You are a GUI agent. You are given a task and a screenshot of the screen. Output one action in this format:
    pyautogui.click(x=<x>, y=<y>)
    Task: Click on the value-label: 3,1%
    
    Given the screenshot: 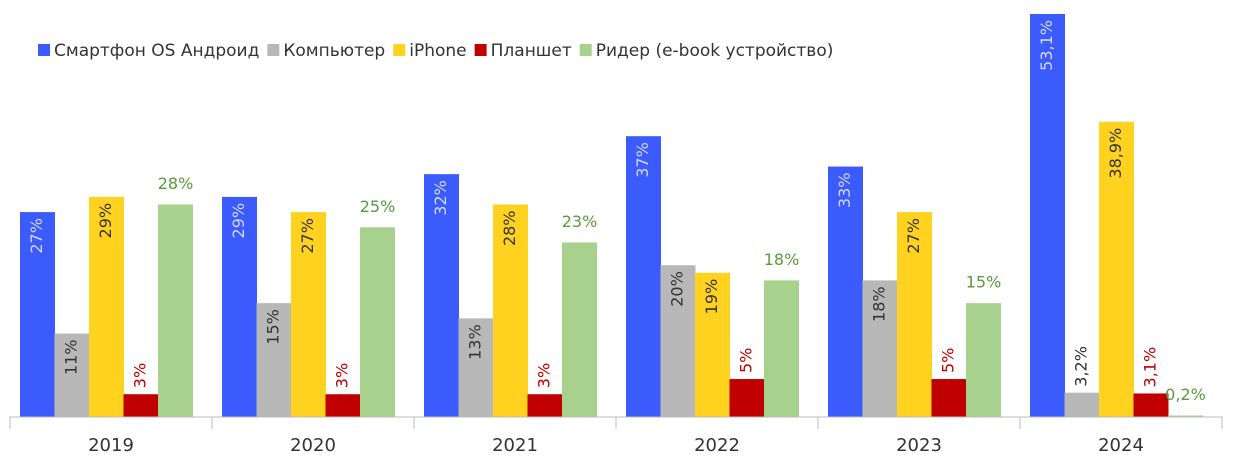 What is the action you would take?
    pyautogui.click(x=1150, y=367)
    